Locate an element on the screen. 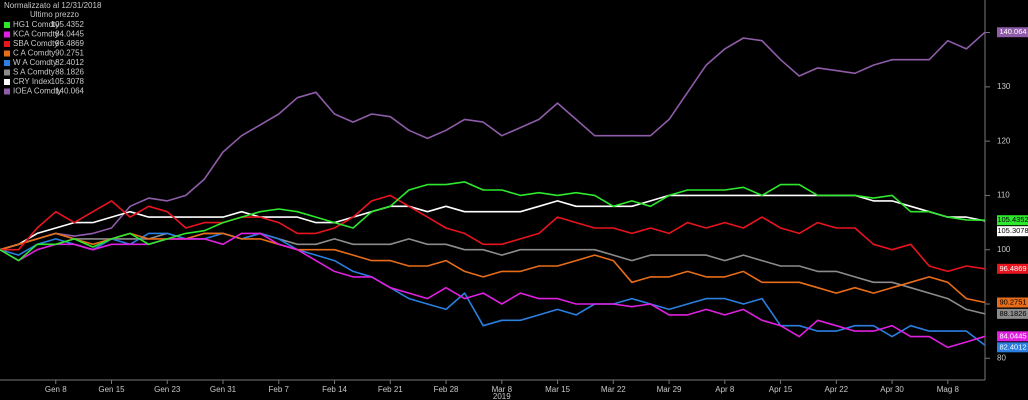  legend-value: 140.064 is located at coordinates (69, 91).